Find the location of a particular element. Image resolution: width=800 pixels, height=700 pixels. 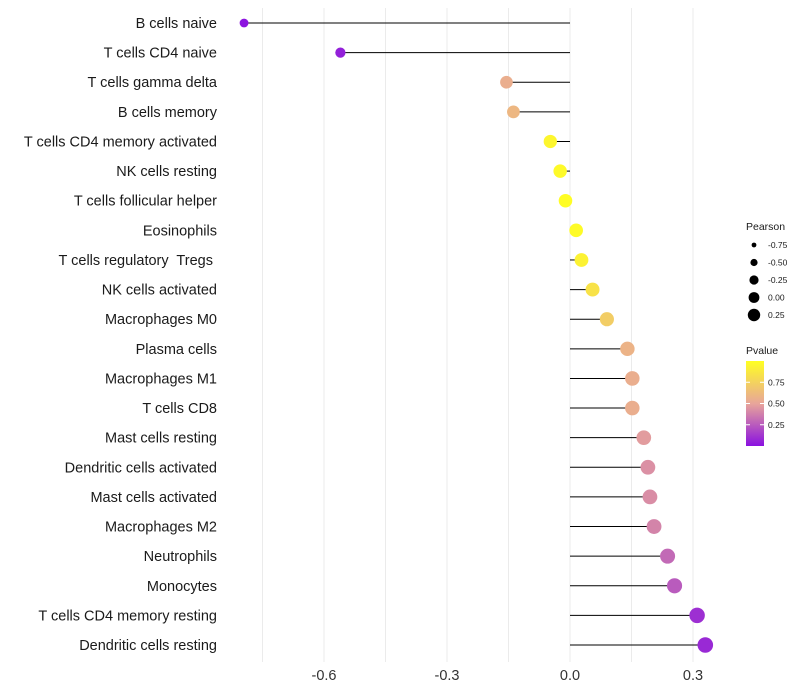

pearson-legend-label: -0.50 is located at coordinates (778, 263).